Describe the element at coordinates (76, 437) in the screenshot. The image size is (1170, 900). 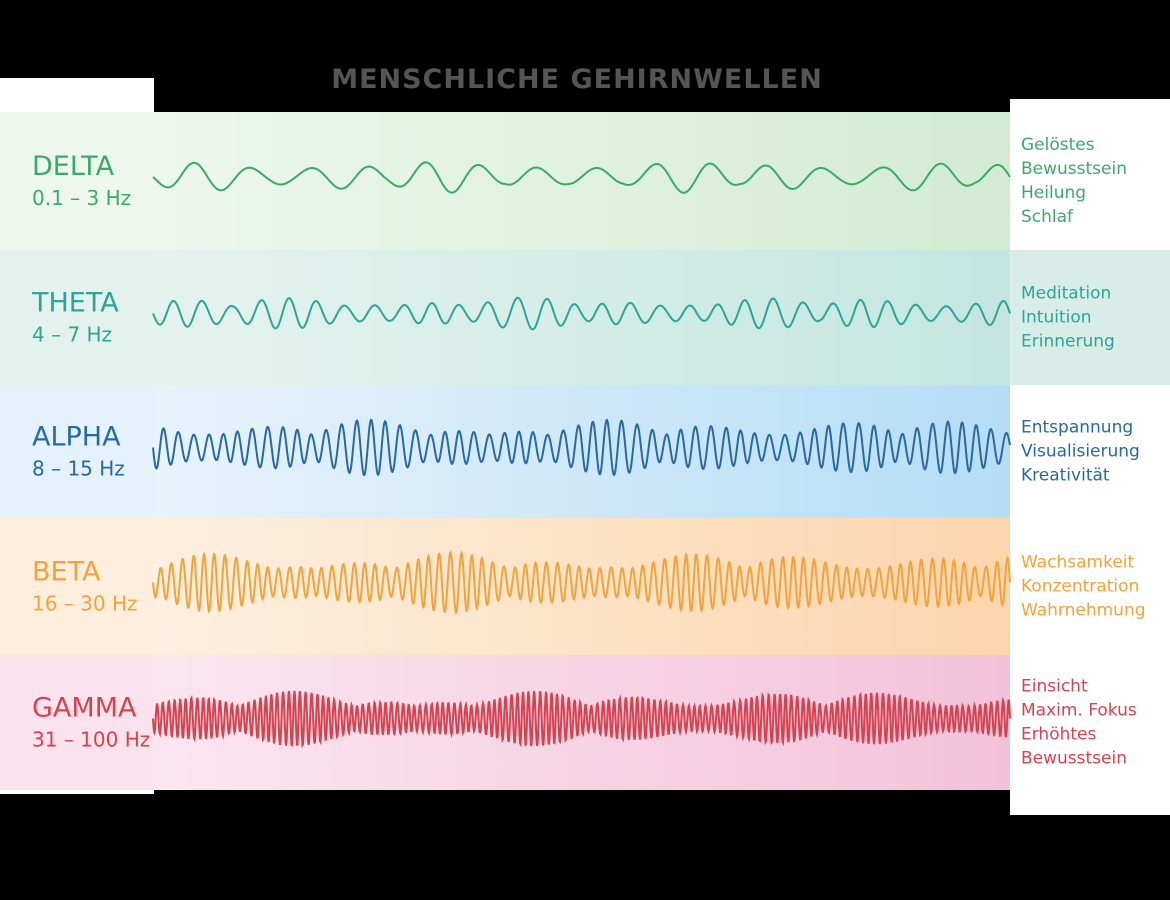
I see `band-name: ALPHA` at that location.